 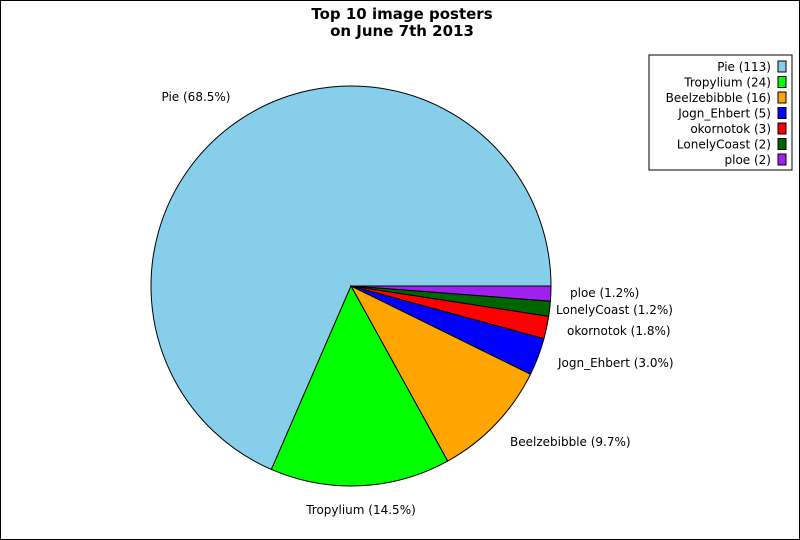 I want to click on slice-label-jogn_ehbert: Jogn_Ehbert (3.0%), so click(x=615, y=363).